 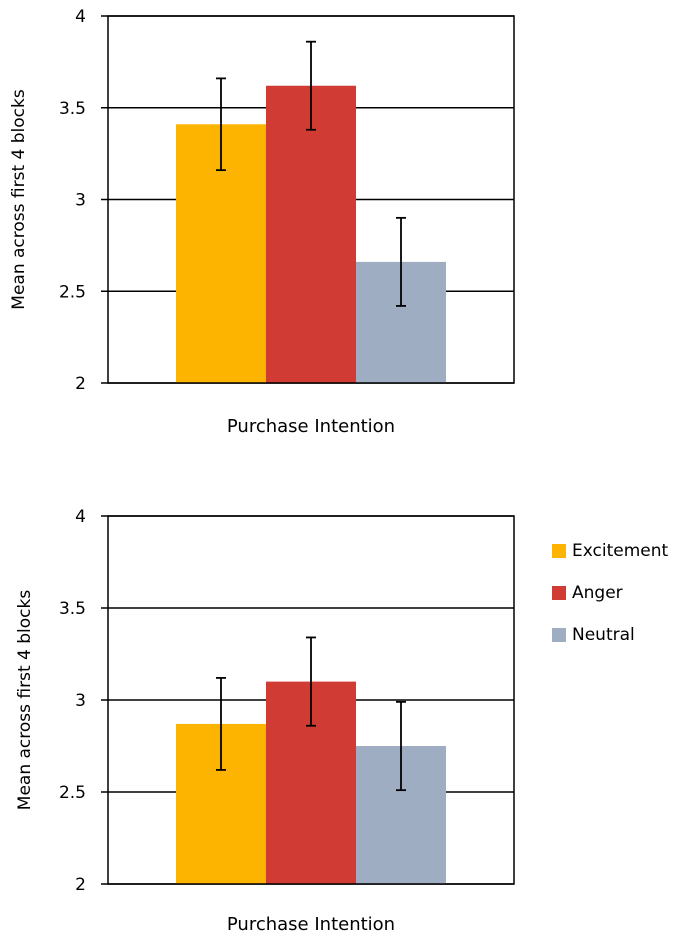 I want to click on legend-swatch-excitement, so click(x=559, y=551).